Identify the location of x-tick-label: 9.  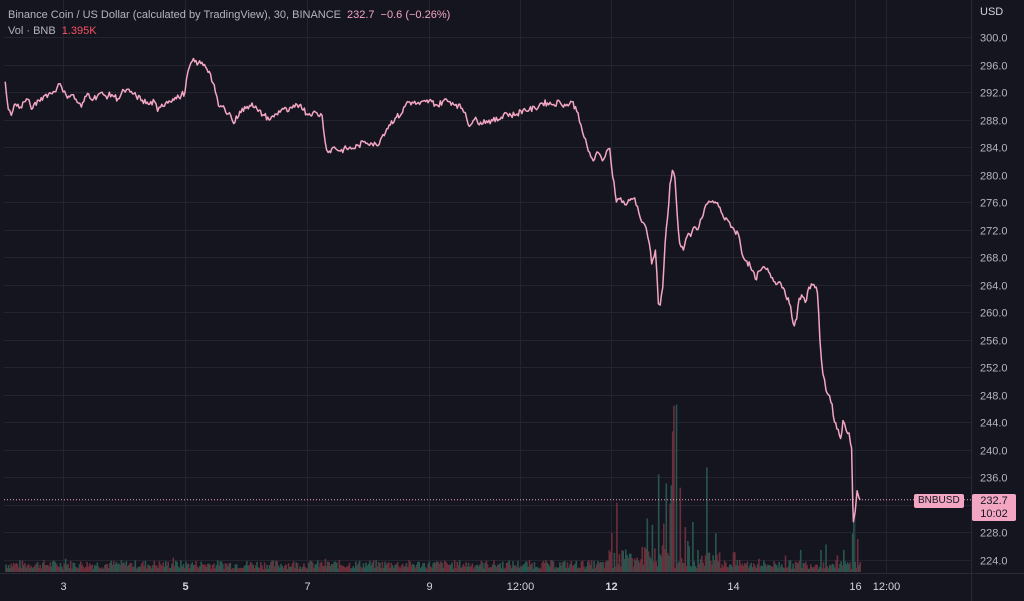
(429, 587).